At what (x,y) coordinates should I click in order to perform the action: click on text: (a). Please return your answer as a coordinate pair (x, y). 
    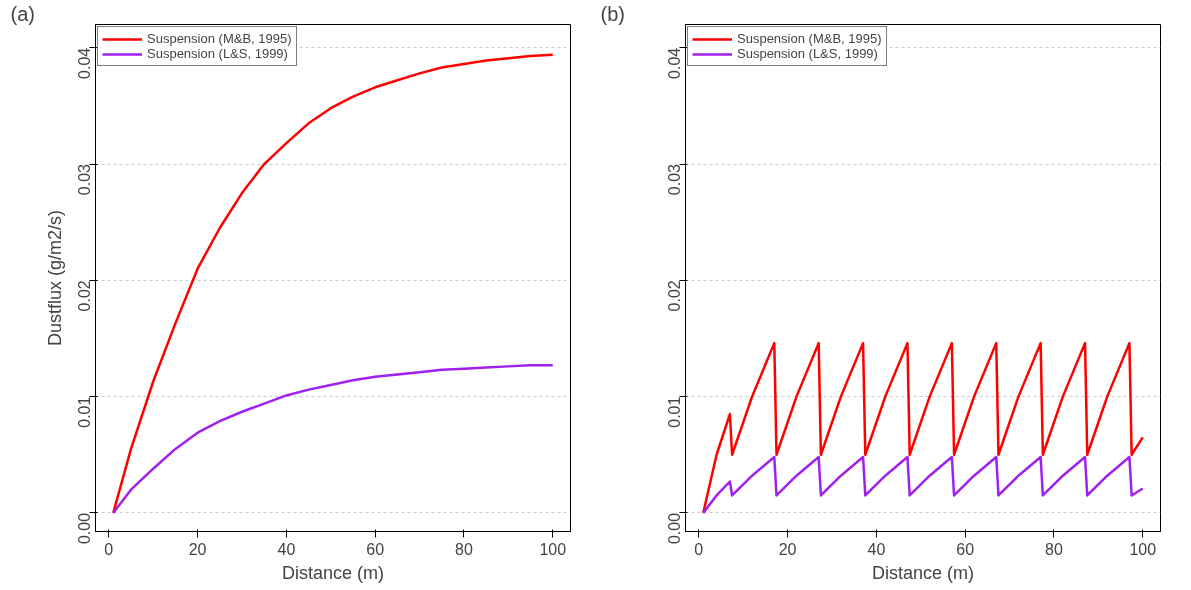
    Looking at the image, I should click on (22, 13).